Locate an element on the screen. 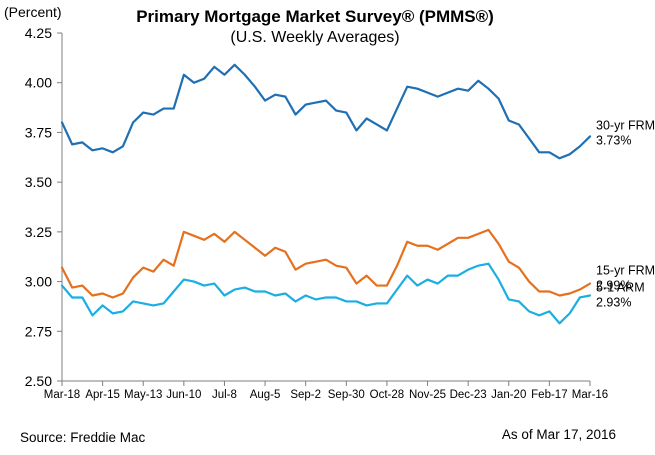  x-tick-label: Sep-30 is located at coordinates (346, 395).